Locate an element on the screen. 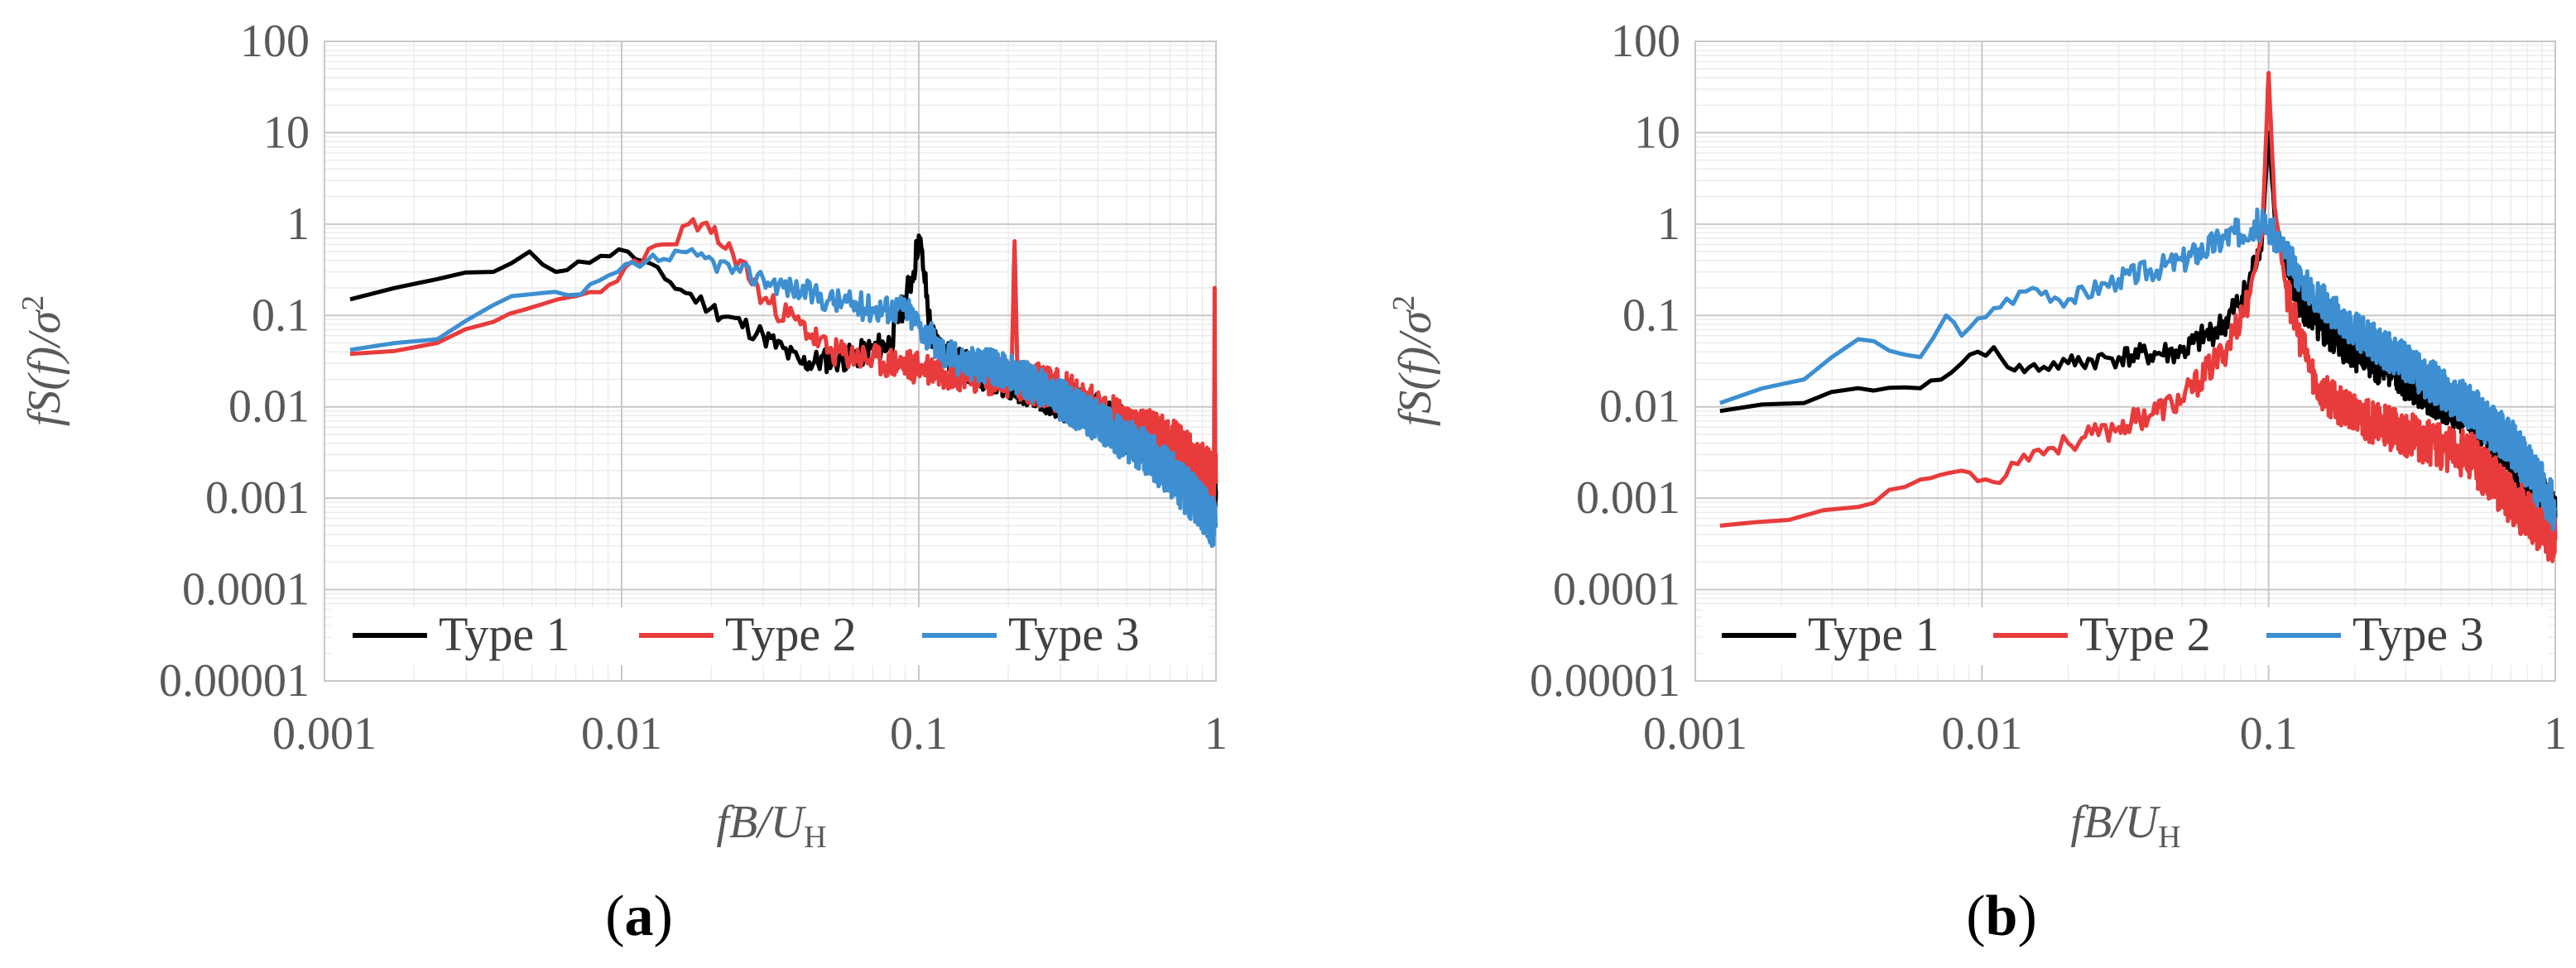 This screenshot has height=968, width=2576. x-axis-title-main-a: fB/U is located at coordinates (761, 822).